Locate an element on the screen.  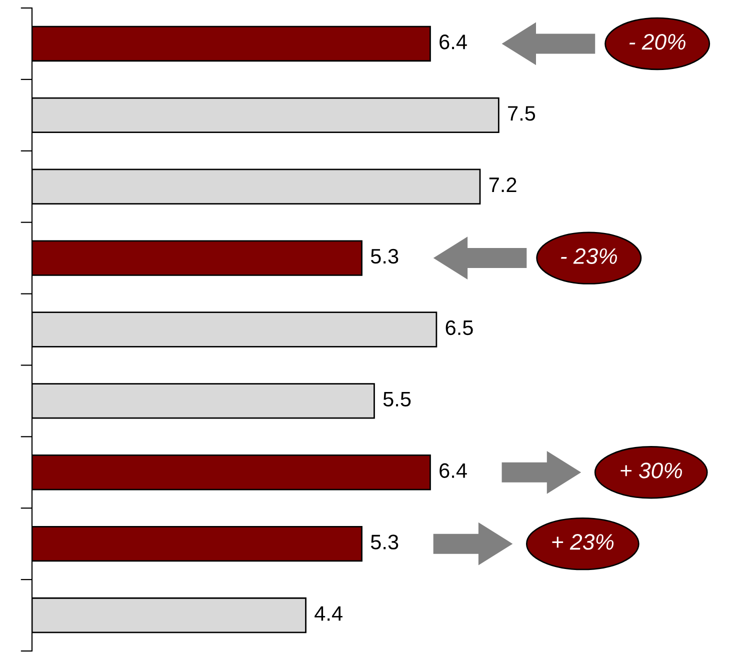
data-label: 7.2 is located at coordinates (502, 184).